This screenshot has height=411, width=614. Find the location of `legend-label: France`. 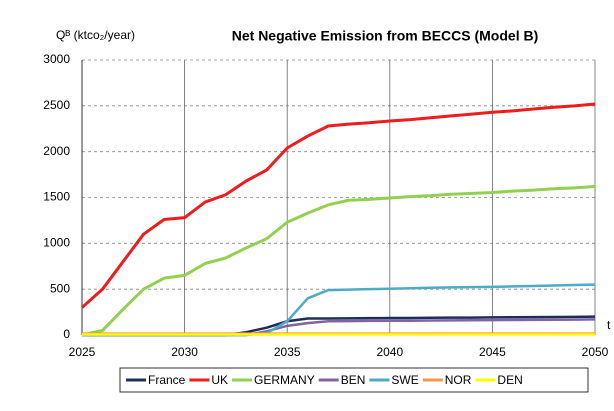

legend-label: France is located at coordinates (167, 380).